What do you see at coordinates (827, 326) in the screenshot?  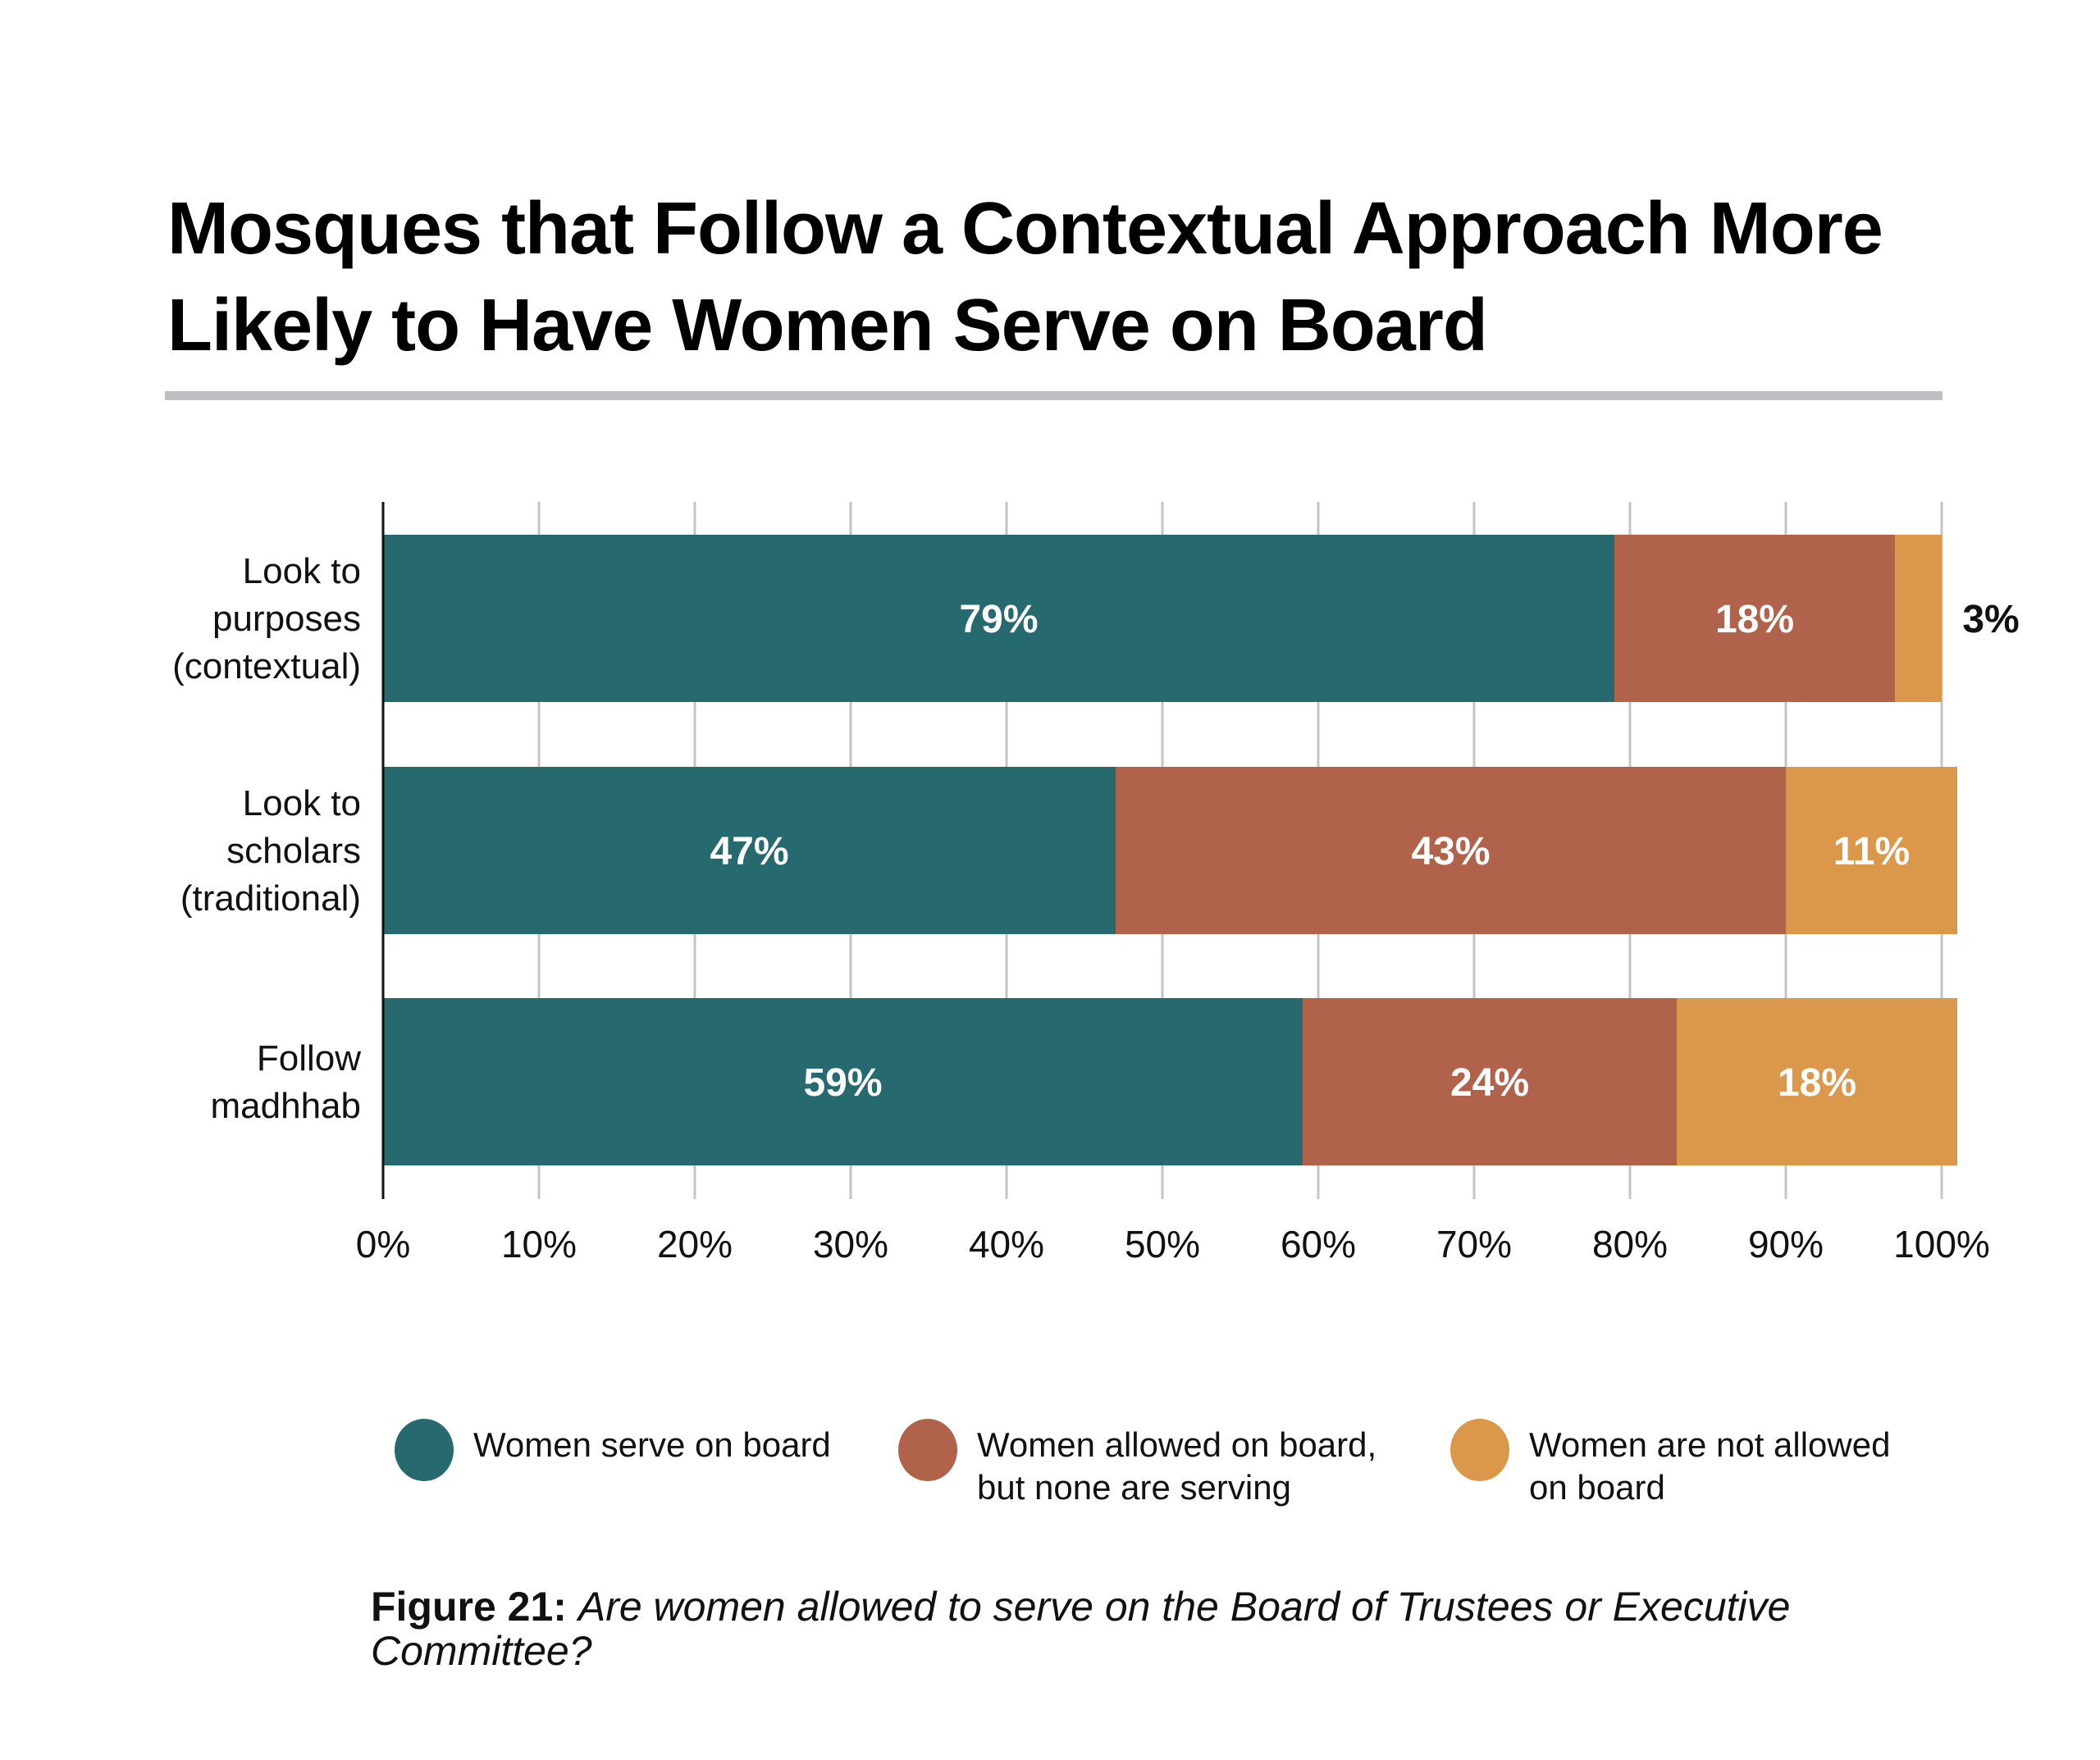 I see `chart-title-line-2: Likely to Have Women Serve on Board` at bounding box center [827, 326].